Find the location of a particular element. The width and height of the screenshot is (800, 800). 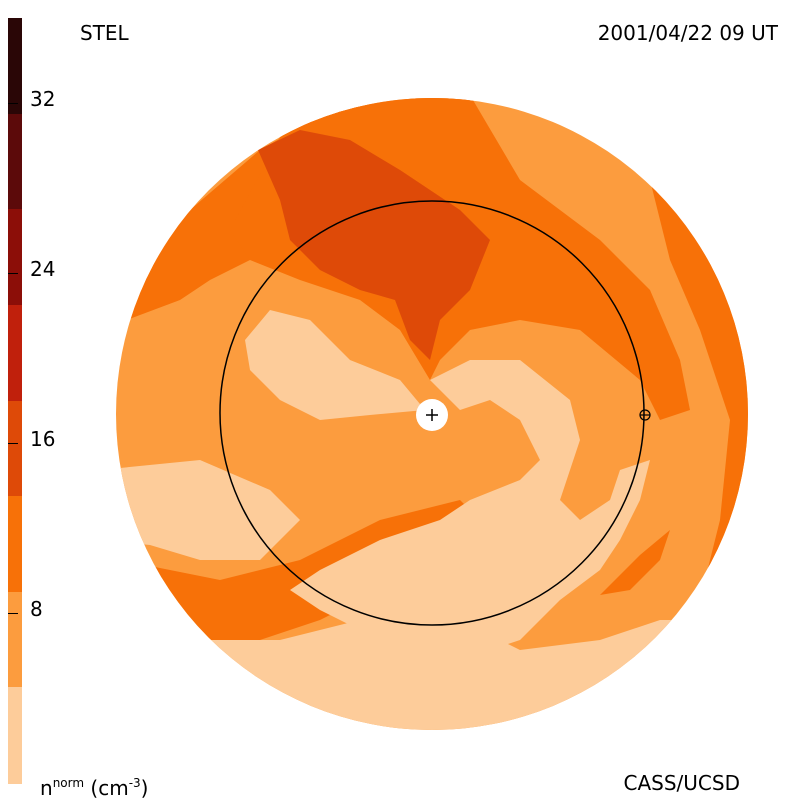

color-scale-tick-label: 24 is located at coordinates (43, 269).